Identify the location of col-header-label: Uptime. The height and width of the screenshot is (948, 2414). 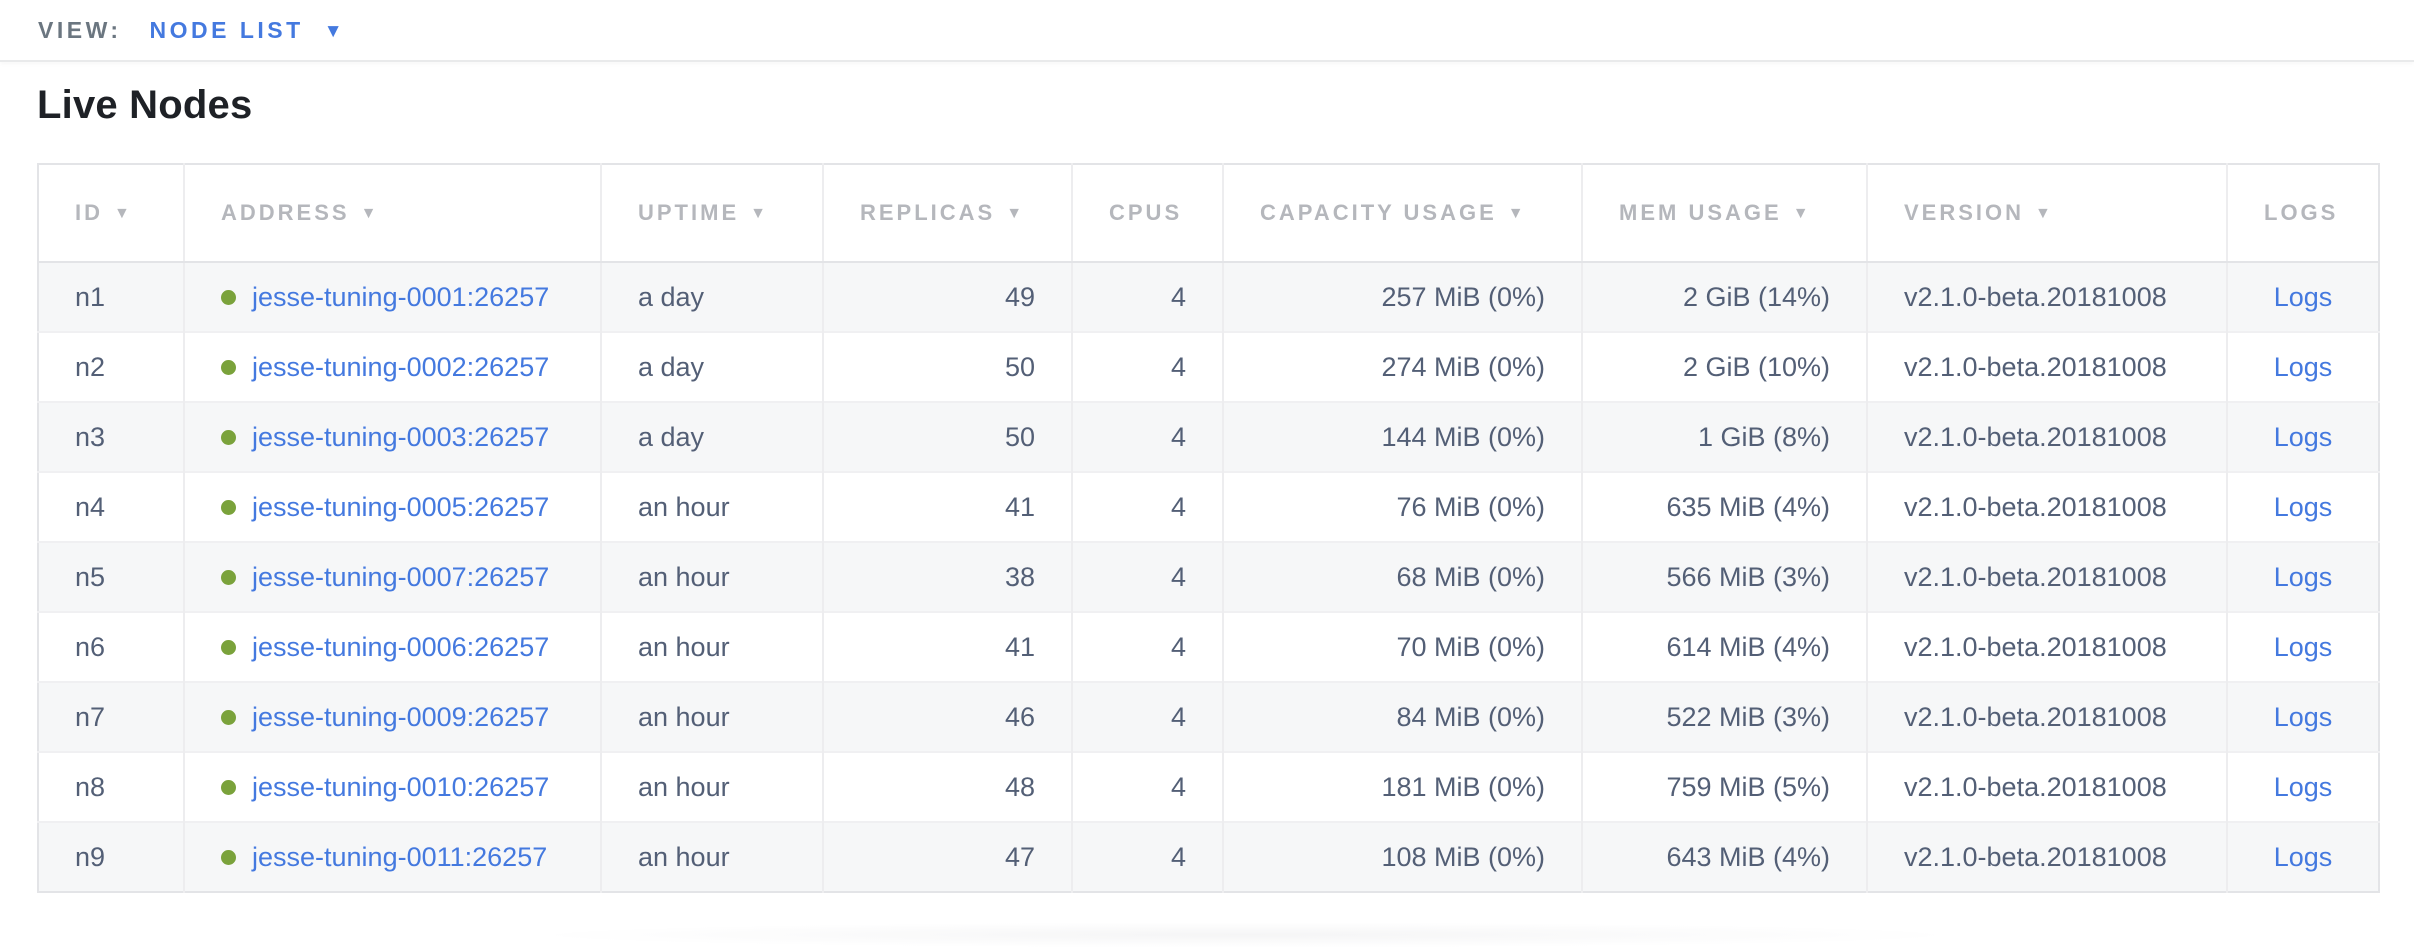
(689, 212).